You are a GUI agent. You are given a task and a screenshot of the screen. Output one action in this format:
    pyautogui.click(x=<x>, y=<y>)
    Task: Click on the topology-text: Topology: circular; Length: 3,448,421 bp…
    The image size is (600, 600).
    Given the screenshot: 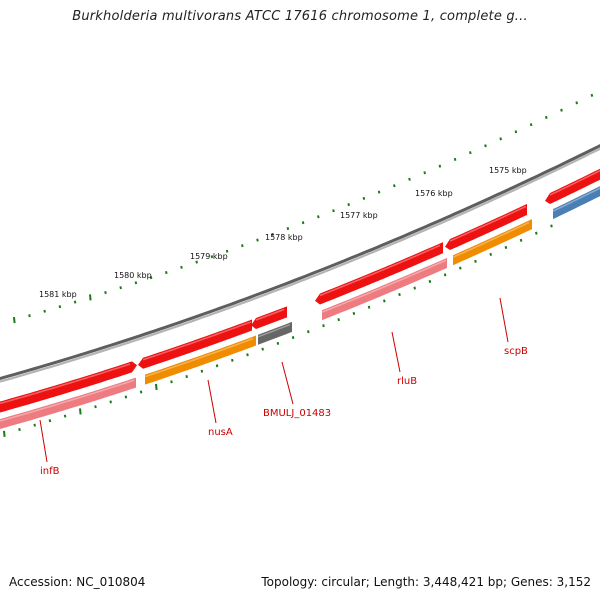 What is the action you would take?
    pyautogui.click(x=426, y=582)
    